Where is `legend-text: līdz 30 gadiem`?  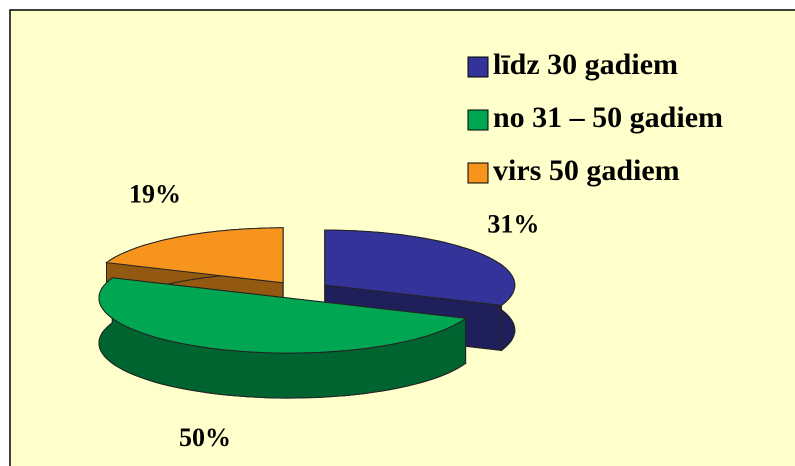
legend-text: līdz 30 gadiem is located at coordinates (585, 64).